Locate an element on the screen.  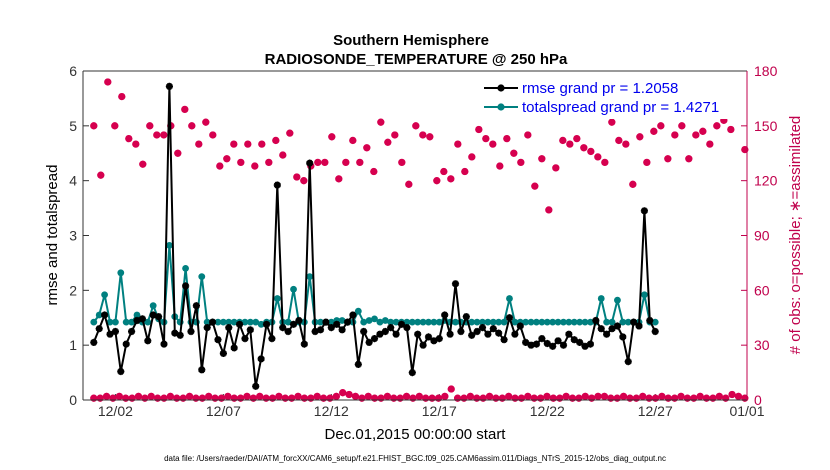
obs-assimilated-series is located at coordinates (419, 393).